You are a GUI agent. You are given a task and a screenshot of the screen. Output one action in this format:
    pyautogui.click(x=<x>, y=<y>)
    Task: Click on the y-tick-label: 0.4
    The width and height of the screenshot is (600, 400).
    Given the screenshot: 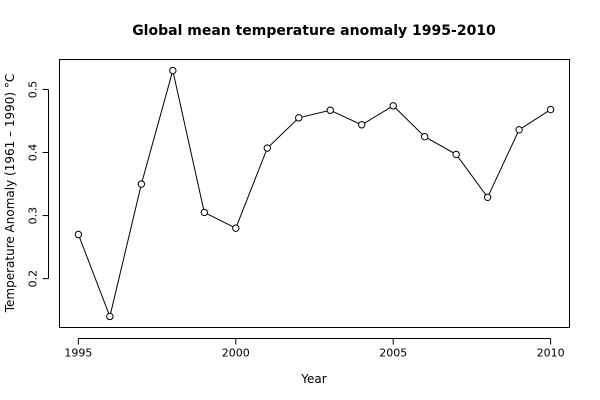 What is the action you would take?
    pyautogui.click(x=33, y=153)
    